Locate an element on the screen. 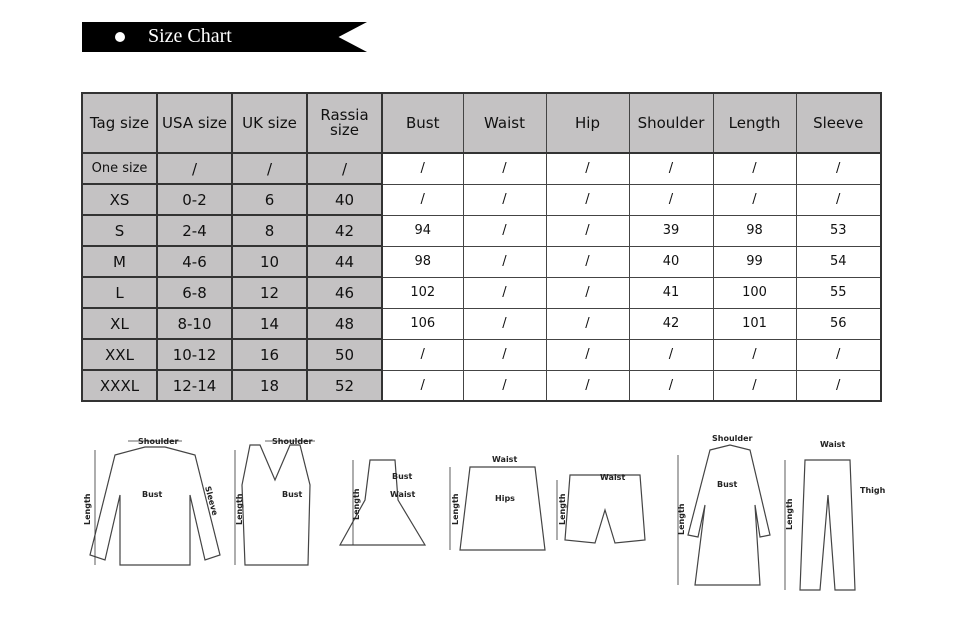 This screenshot has height=624, width=960. table-cell: 16 is located at coordinates (269, 354).